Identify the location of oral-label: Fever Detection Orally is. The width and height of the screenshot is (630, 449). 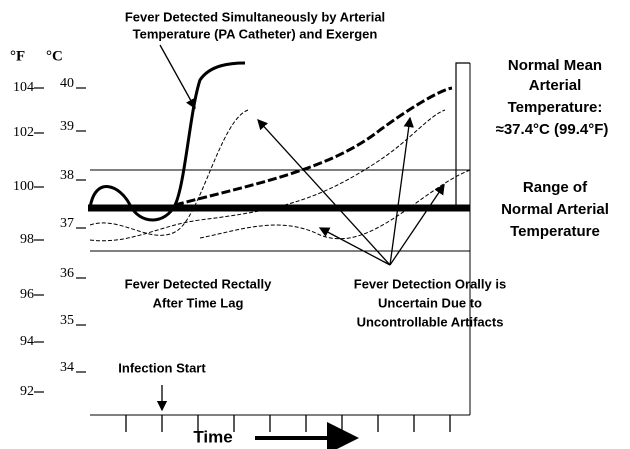
(430, 283).